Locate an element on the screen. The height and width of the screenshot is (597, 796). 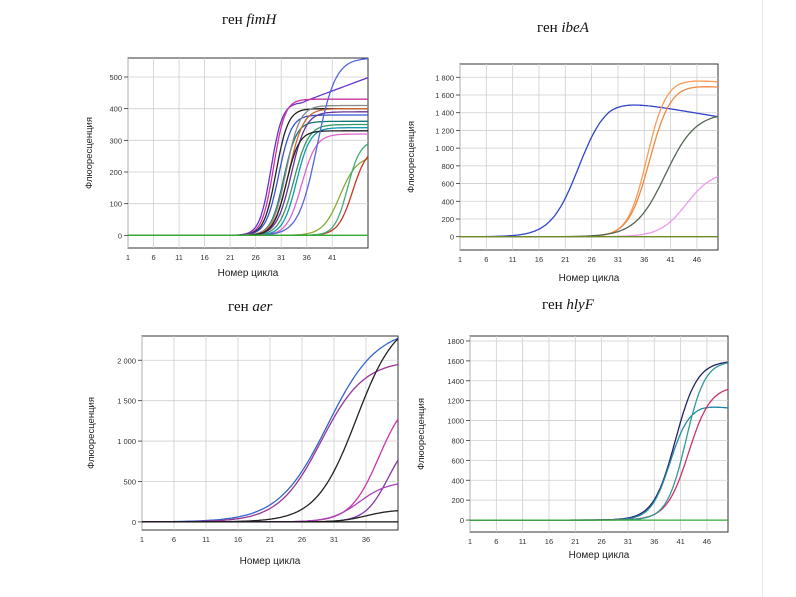
y-tick-label: 1000 is located at coordinates (455, 421).